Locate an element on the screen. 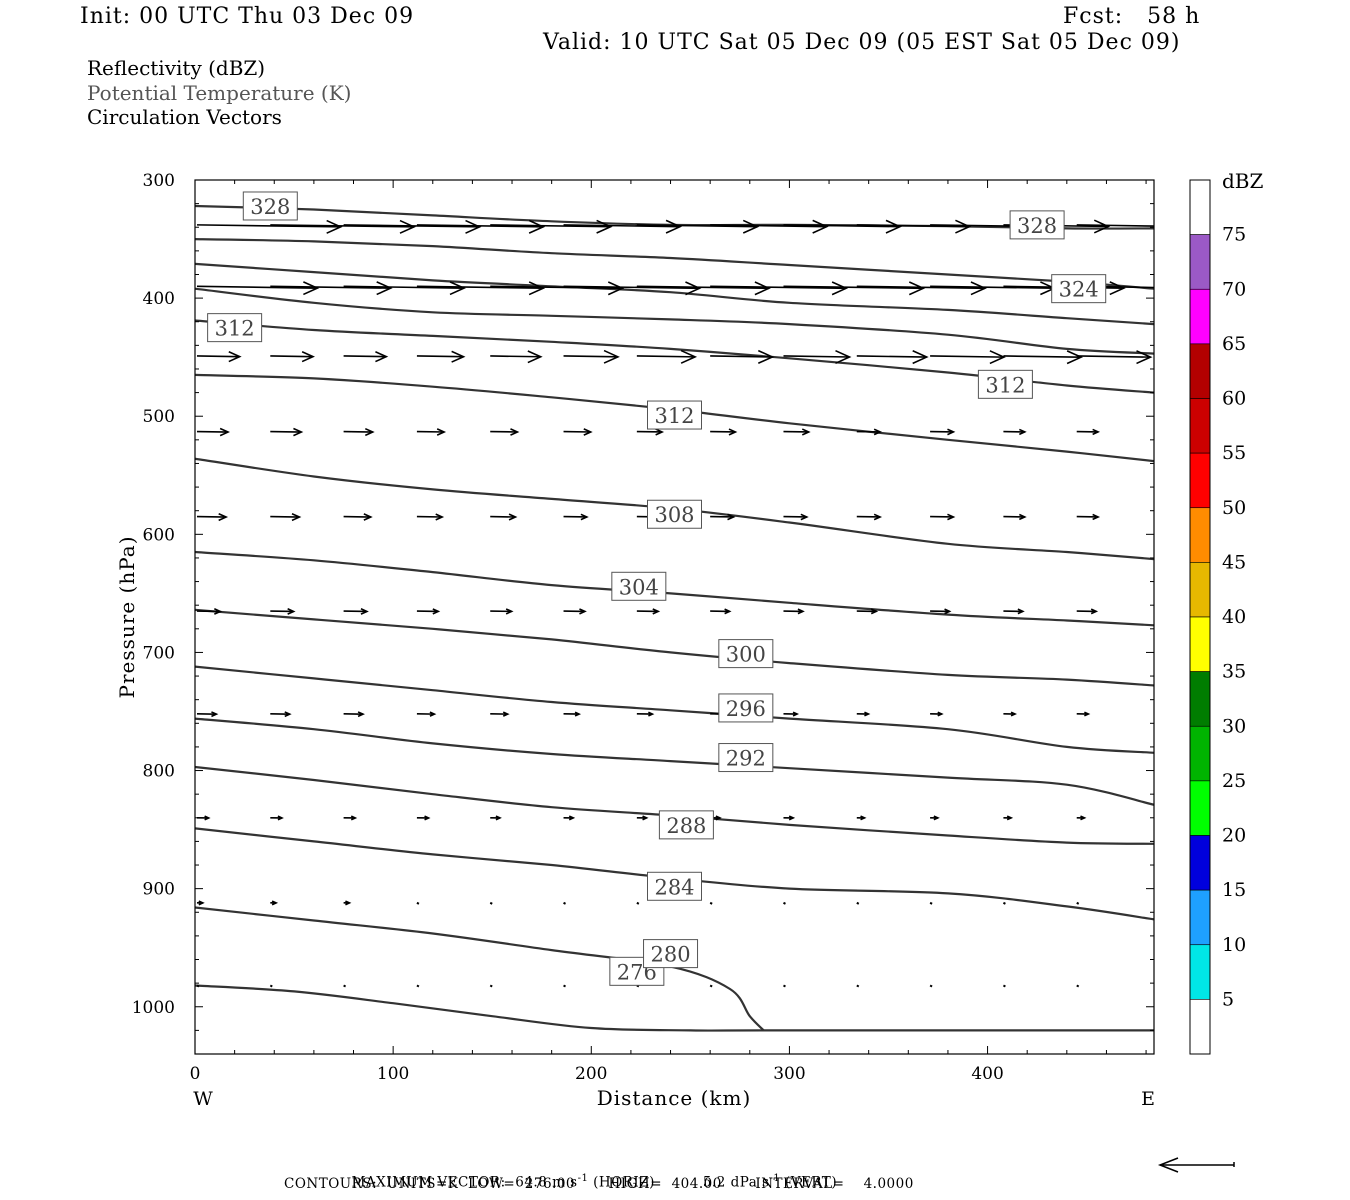 The image size is (1350, 1200). max-vector-prefix: MAXIMUM VECTOR: 64.8 m s is located at coordinates (464, 1182).